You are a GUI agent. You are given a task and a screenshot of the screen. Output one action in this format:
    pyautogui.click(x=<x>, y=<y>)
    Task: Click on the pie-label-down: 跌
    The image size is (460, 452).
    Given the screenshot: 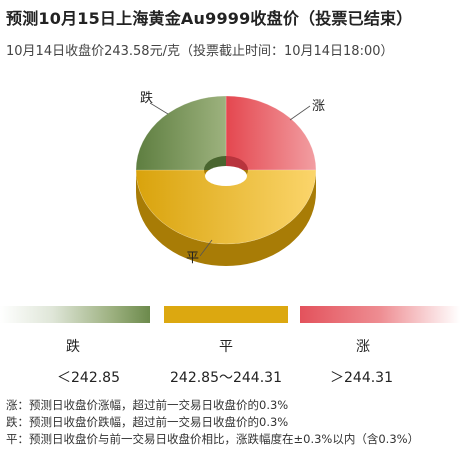 What is the action you would take?
    pyautogui.click(x=146, y=98)
    